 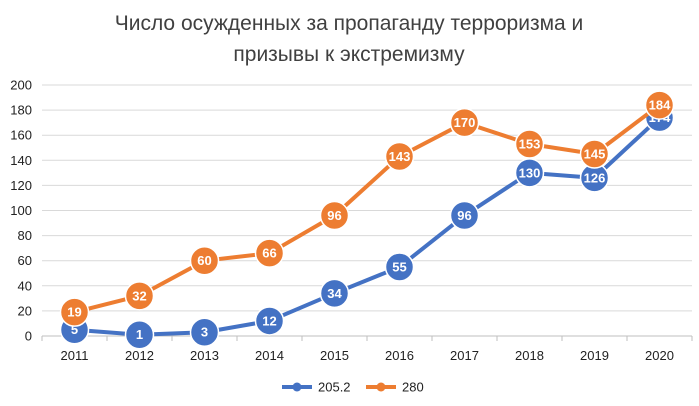 I want to click on data-label: 1, so click(x=139, y=334).